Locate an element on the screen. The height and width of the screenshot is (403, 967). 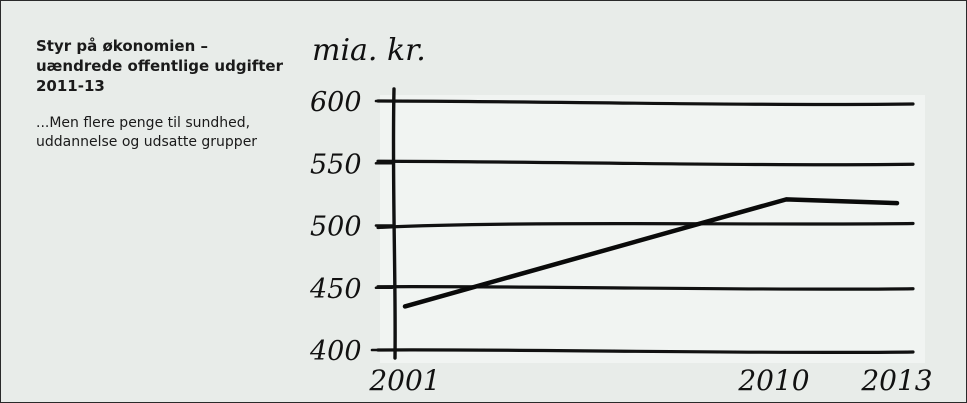
y-axis-label: mia. kr. is located at coordinates (369, 50).